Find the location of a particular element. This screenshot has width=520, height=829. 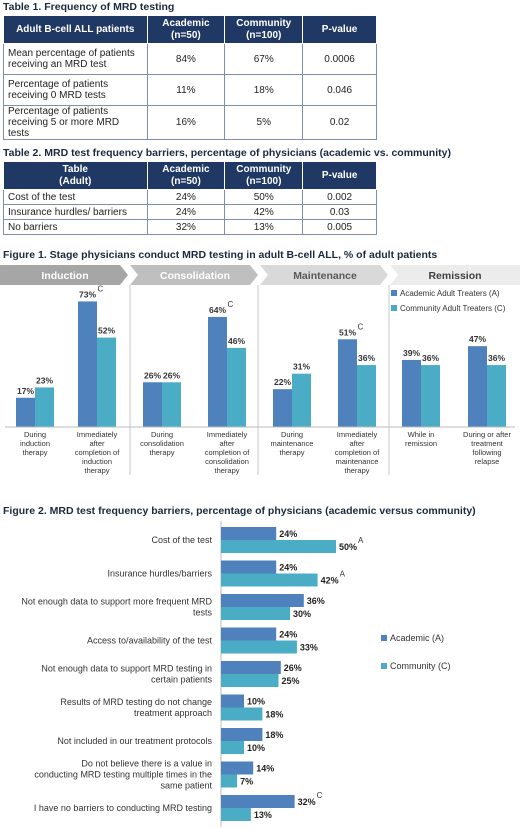

legend-label: Community (C) is located at coordinates (420, 666).